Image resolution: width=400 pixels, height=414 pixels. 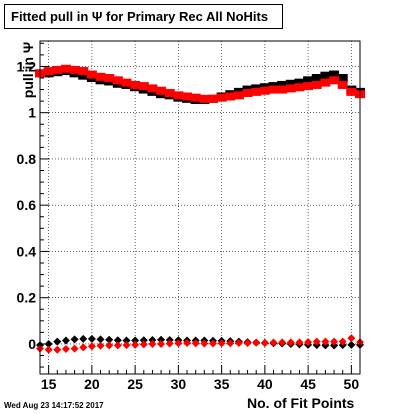 What do you see at coordinates (32, 113) in the screenshot?
I see `y-tick-label: 1` at bounding box center [32, 113].